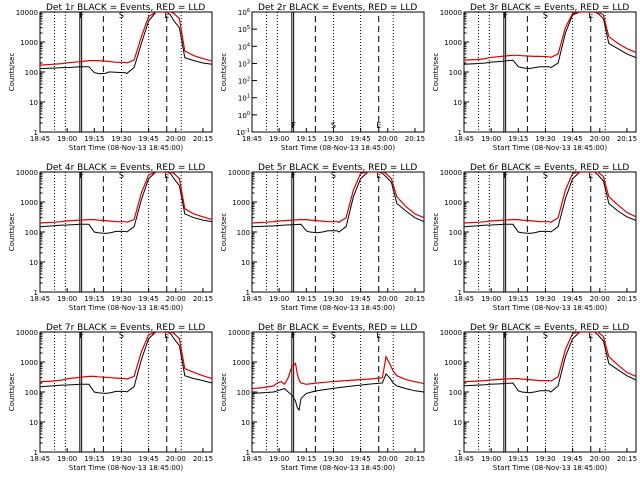  Describe the element at coordinates (244, 12) in the screenshot. I see `y-tick-label: 10⁶` at that location.